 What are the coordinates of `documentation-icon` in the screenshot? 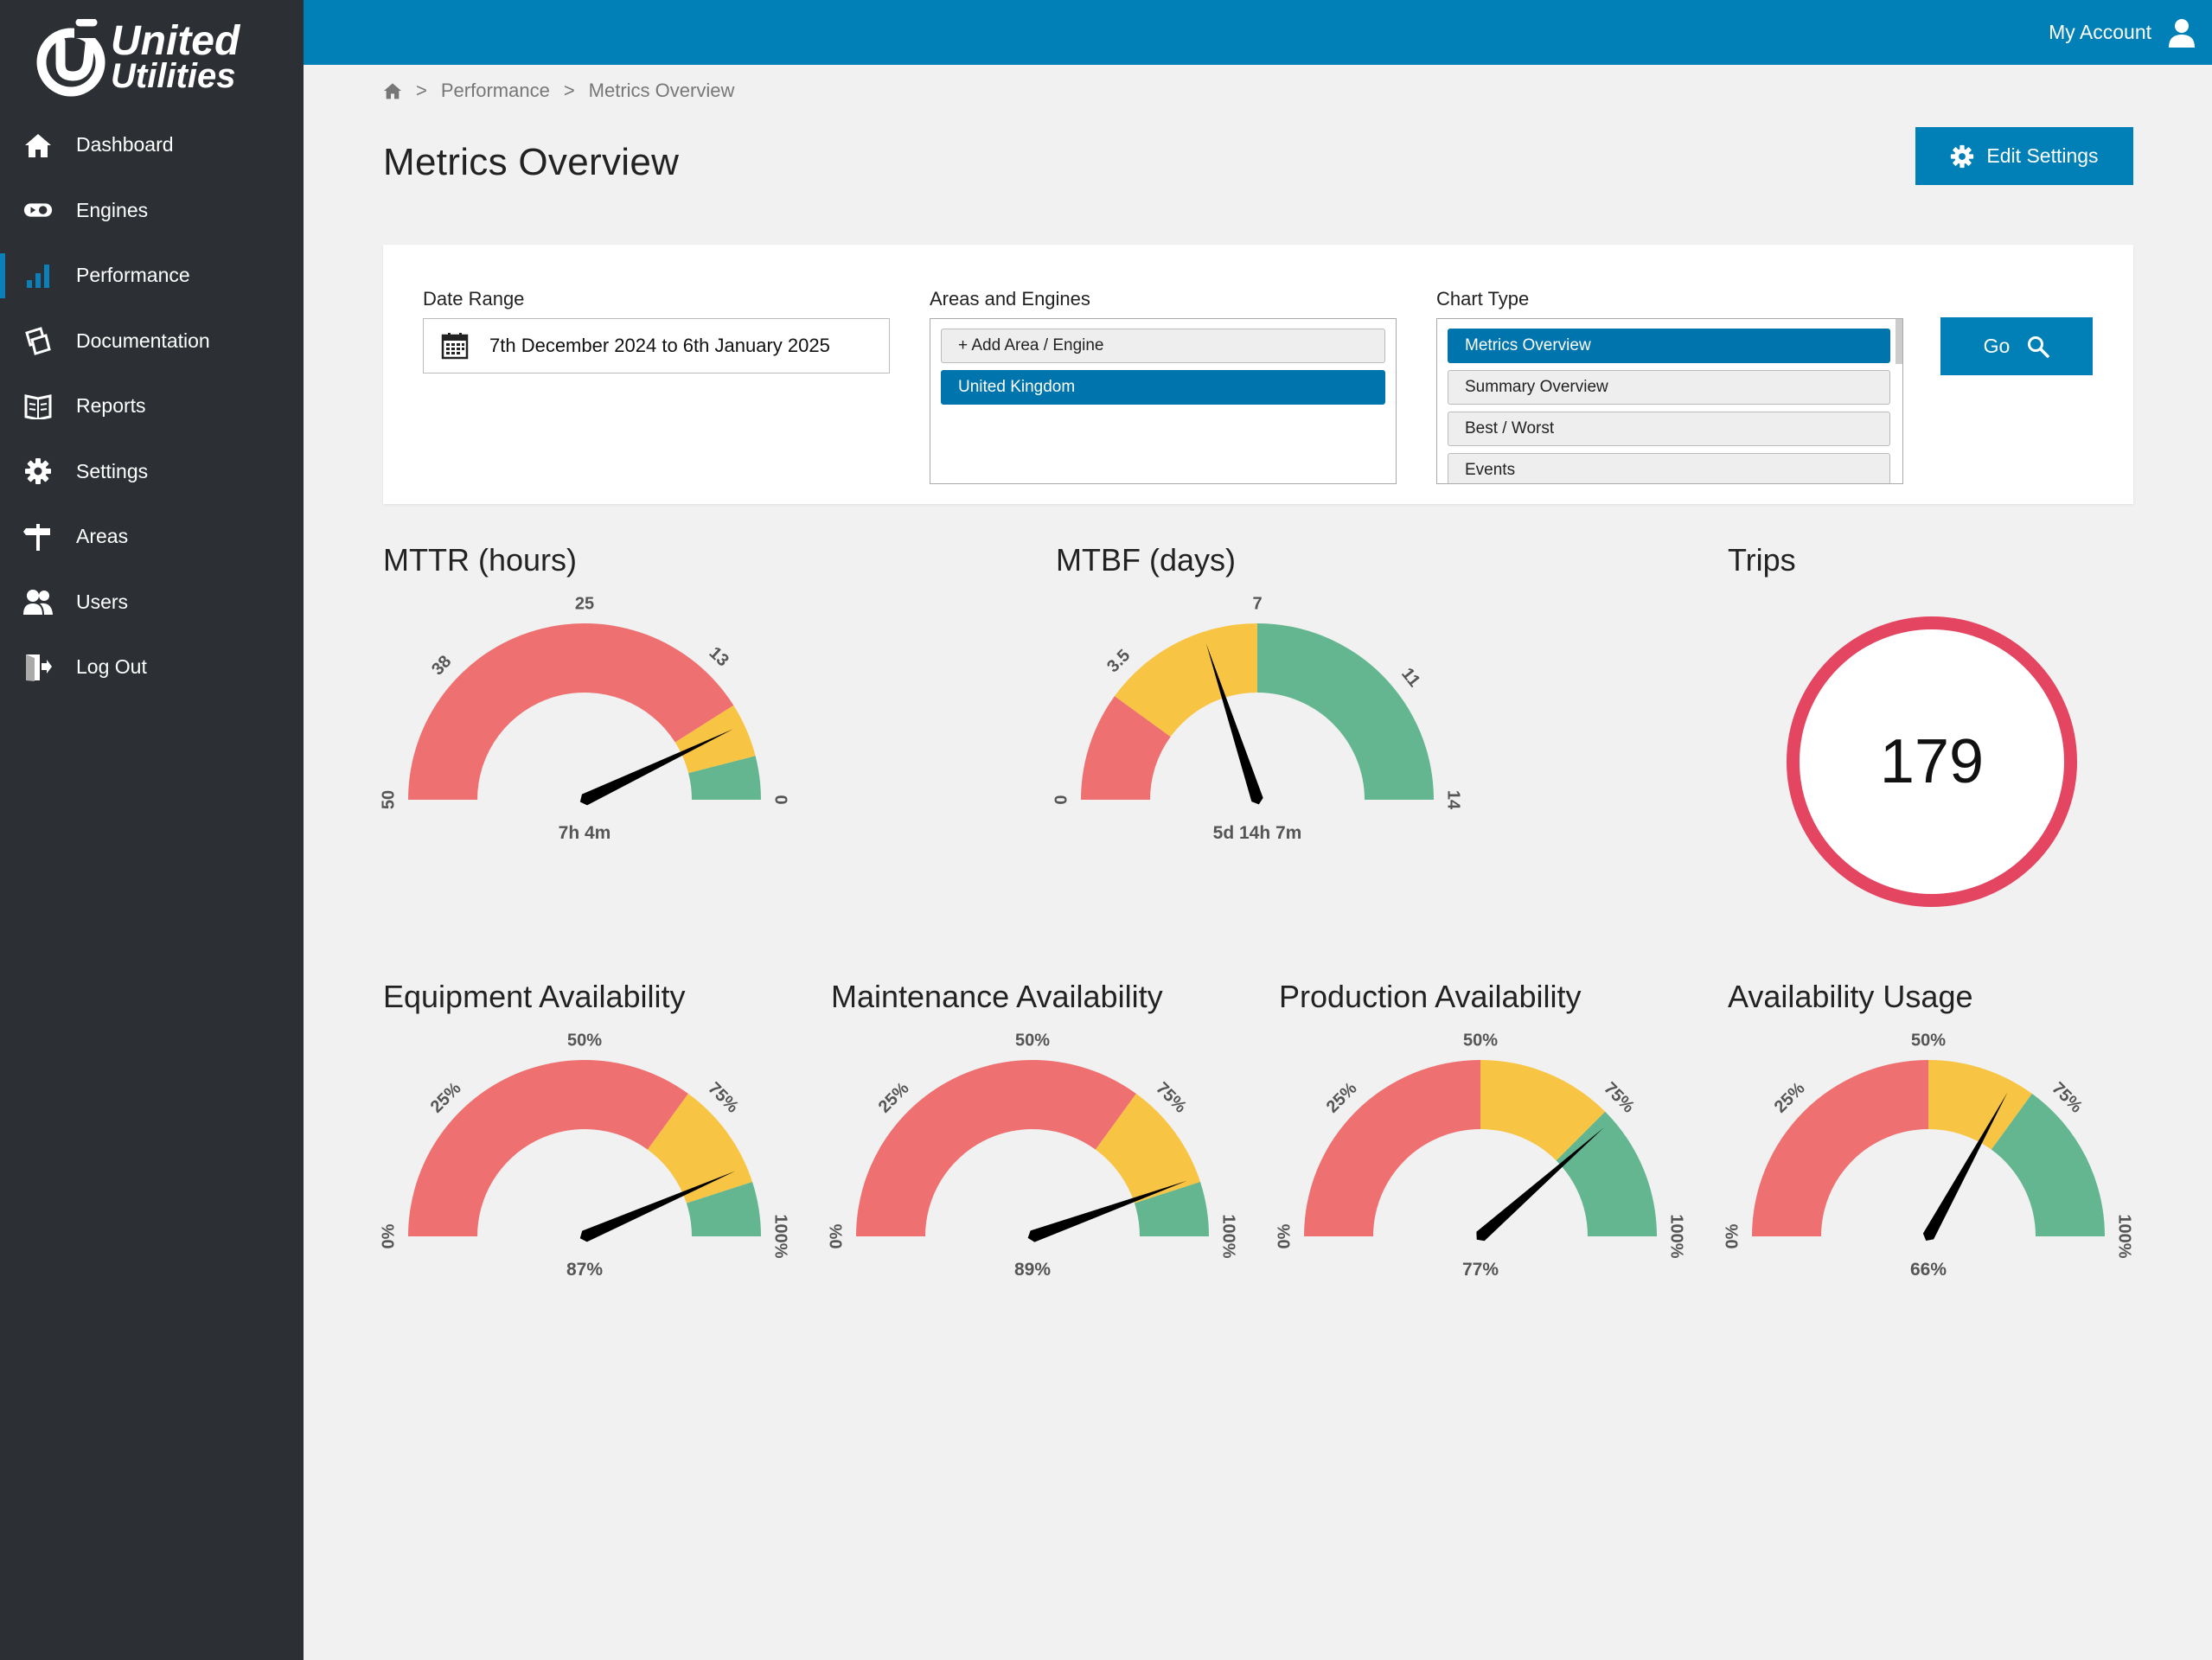 It's located at (38, 340).